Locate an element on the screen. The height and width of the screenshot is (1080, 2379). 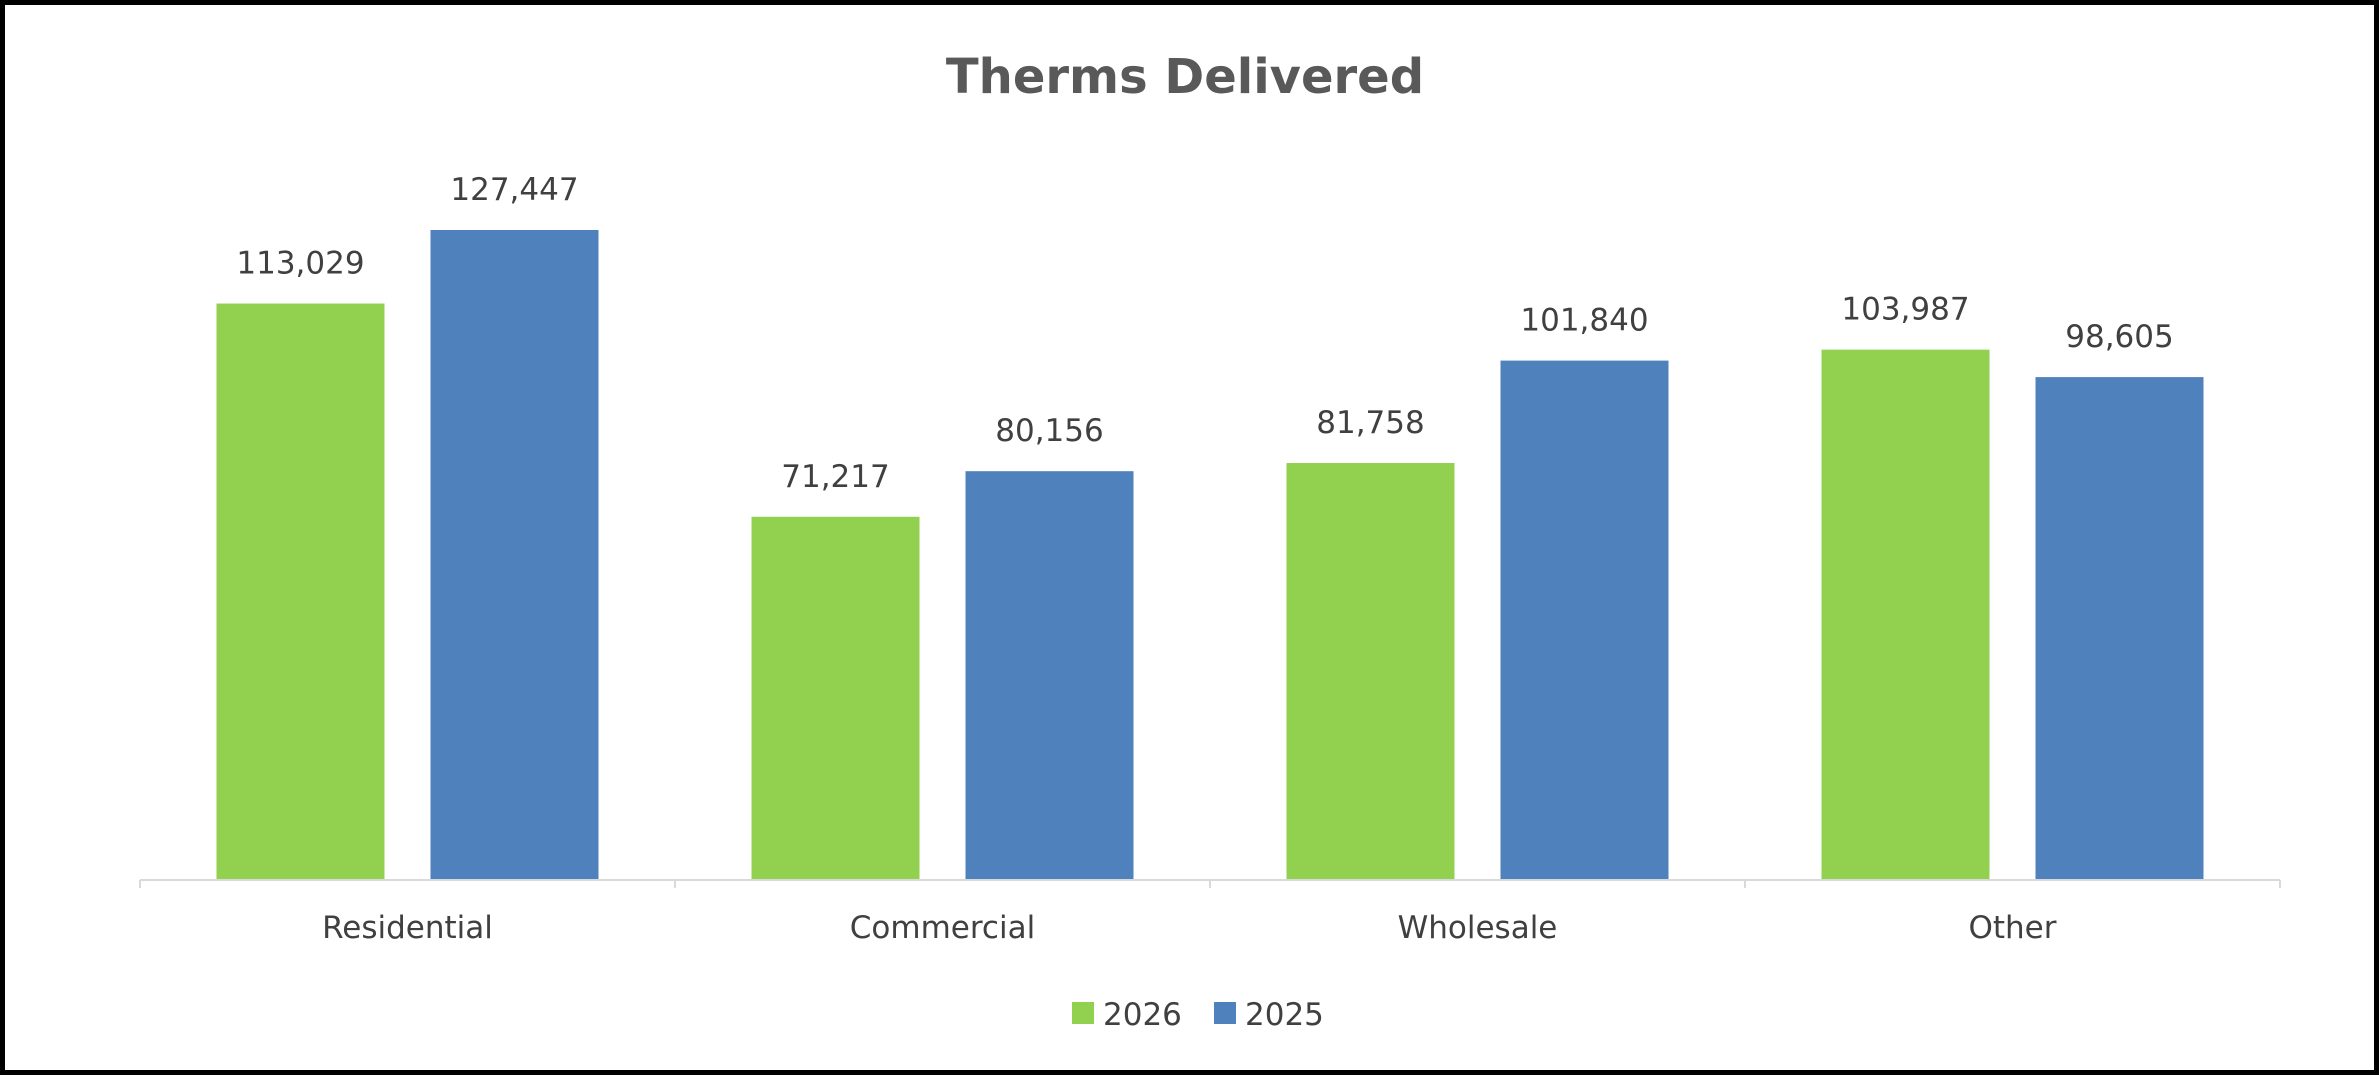
legend-swatch-2026 is located at coordinates (1083, 1013).